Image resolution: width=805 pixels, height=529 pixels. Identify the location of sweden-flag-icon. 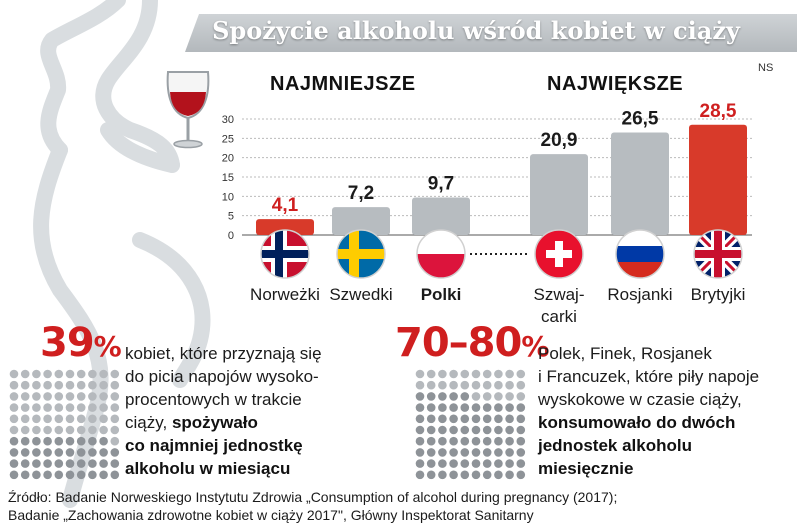
(361, 254).